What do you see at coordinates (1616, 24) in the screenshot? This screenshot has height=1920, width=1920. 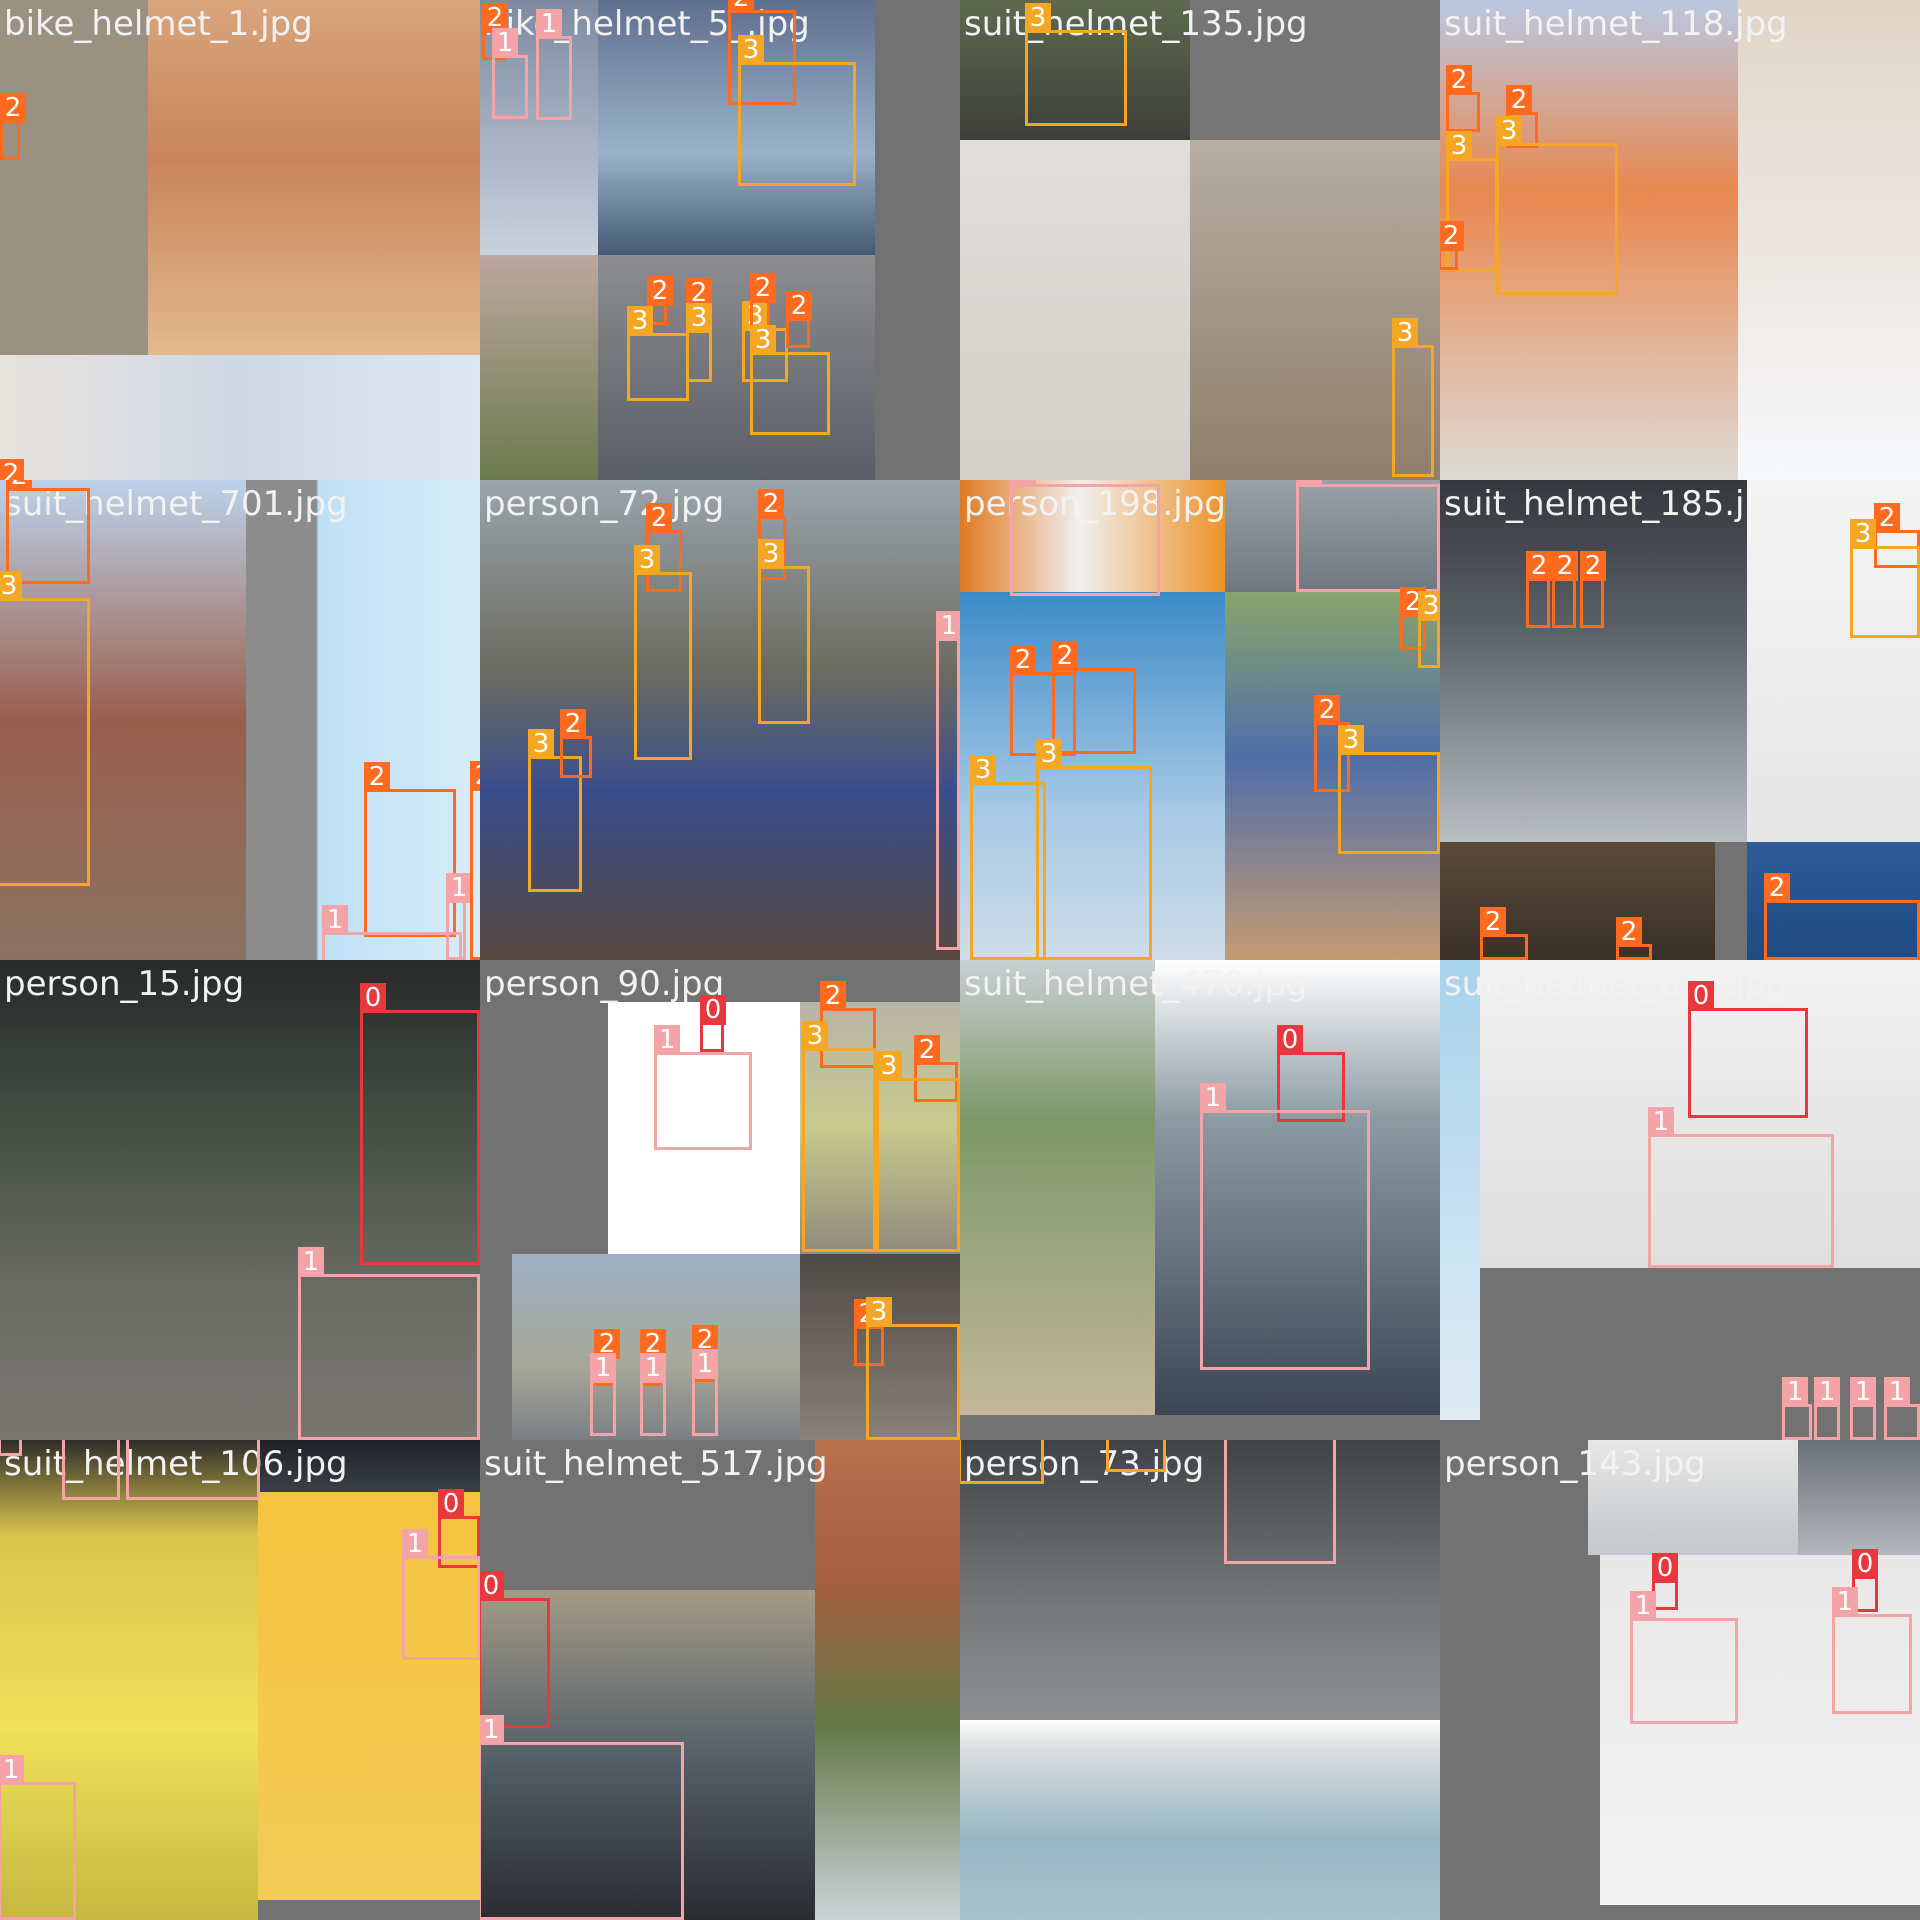 I see `tile-filename: suit_helmet_118.jpg` at bounding box center [1616, 24].